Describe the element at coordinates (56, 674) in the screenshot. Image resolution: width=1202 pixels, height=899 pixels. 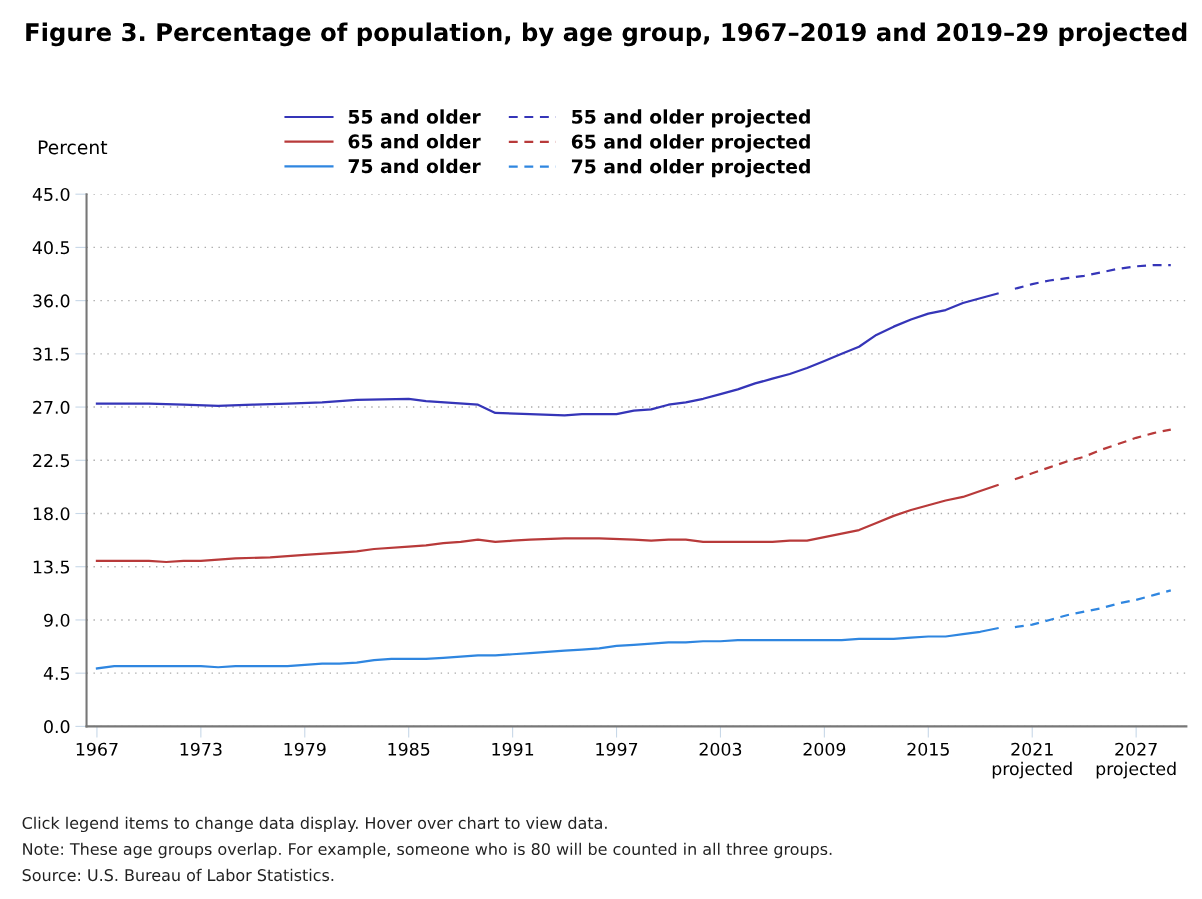
I see `y-tick-label: 4.5` at that location.